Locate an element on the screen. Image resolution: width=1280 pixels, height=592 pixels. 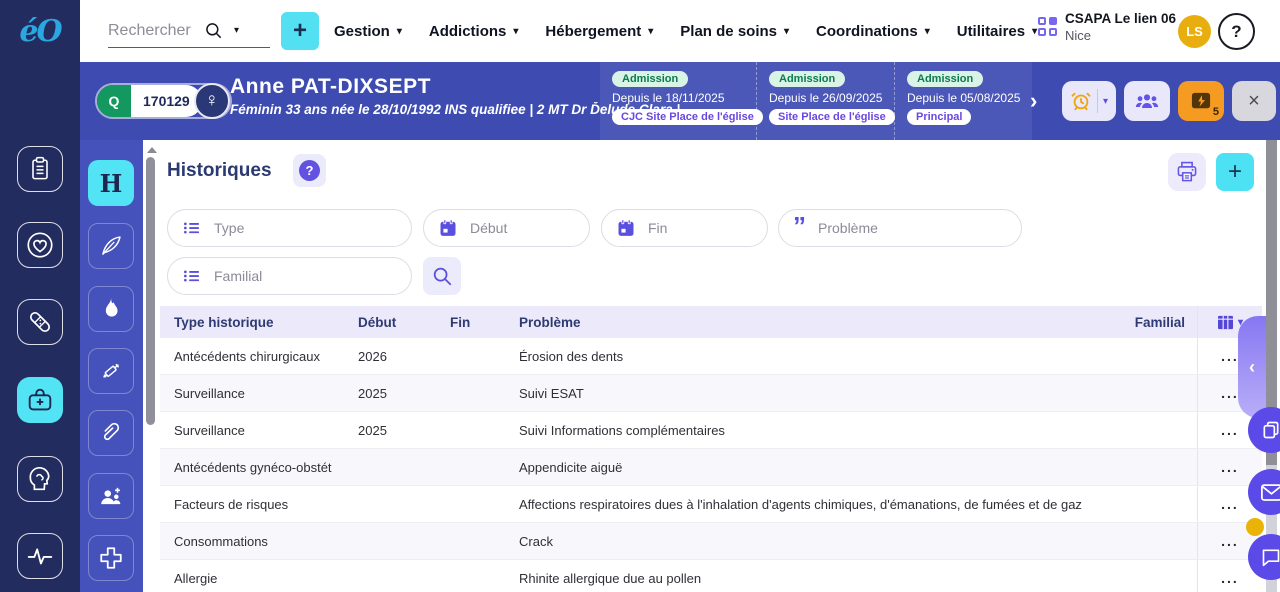
tab-notes is located at coordinates (111, 246).